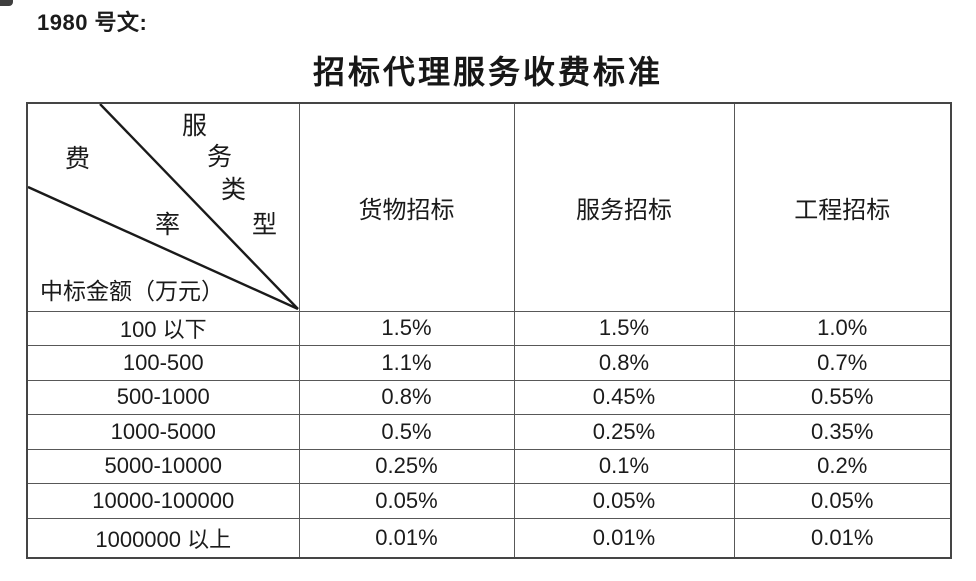  I want to click on fee-value-cell: 0.7%, so click(842, 363).